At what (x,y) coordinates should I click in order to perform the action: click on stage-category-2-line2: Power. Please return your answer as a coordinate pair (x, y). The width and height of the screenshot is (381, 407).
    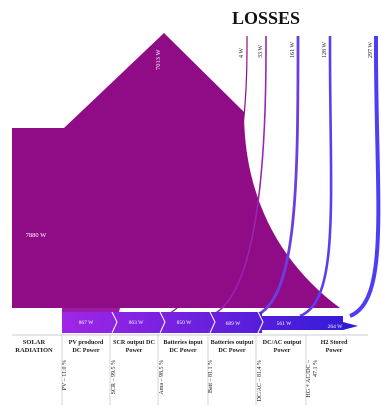
    Looking at the image, I should click on (134, 350).